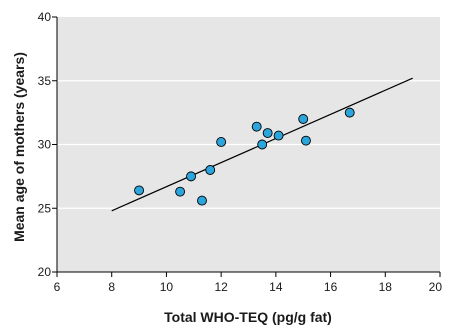 This screenshot has width=450, height=328. I want to click on x-tick-label: 6, so click(57, 287).